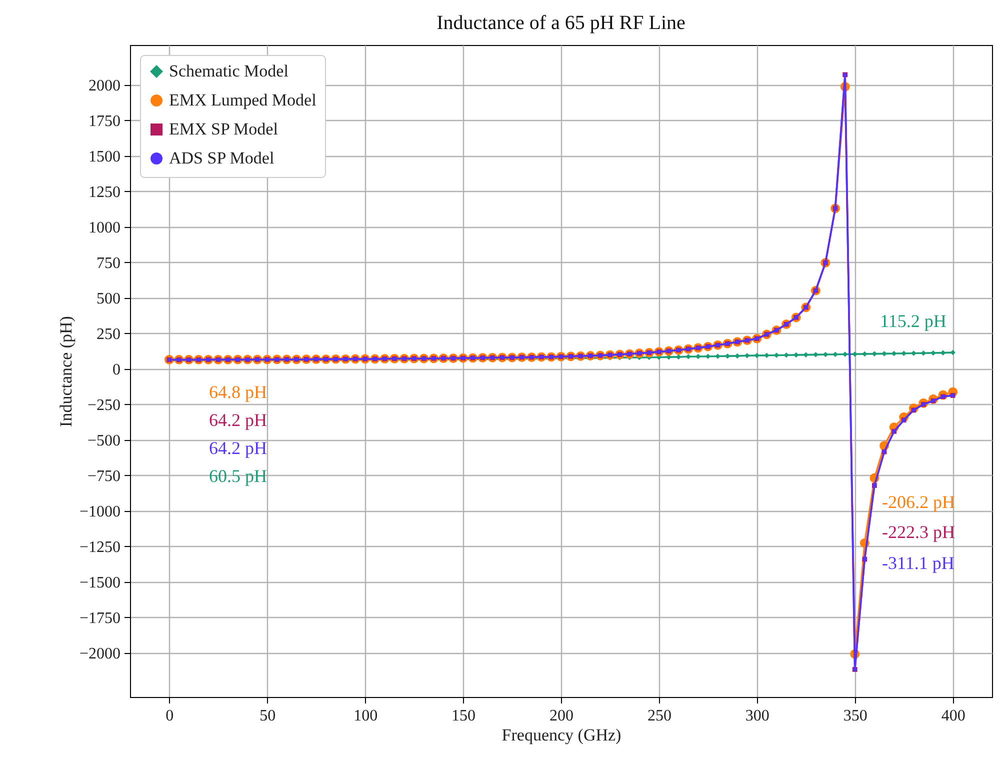  I want to click on y-axis-title: Inductance (pH), so click(66, 371).